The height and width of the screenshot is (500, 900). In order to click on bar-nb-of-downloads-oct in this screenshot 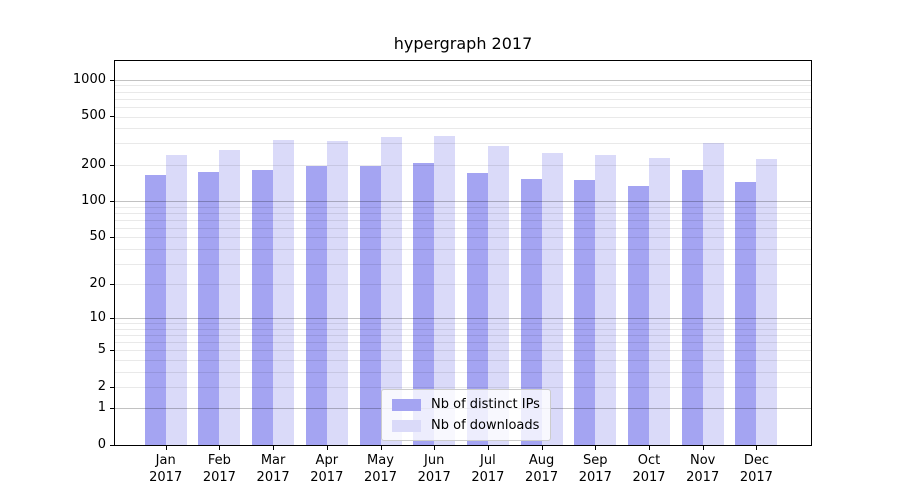, I will do `click(659, 301)`.